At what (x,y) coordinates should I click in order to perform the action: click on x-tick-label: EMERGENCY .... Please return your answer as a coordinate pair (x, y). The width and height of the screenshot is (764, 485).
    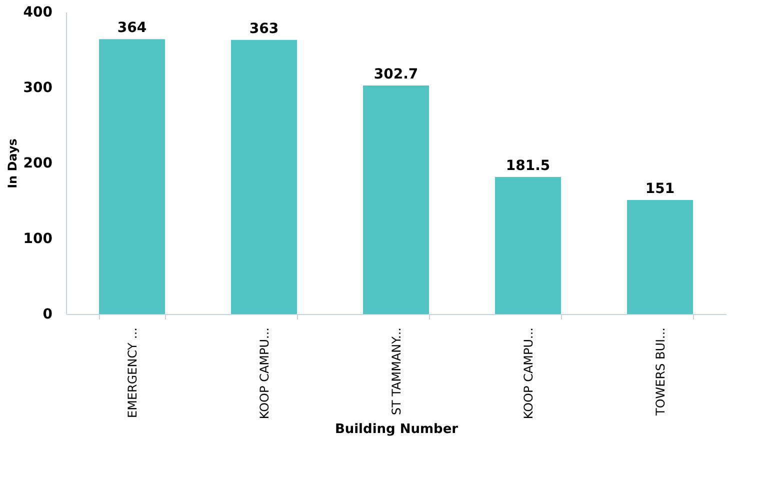
    Looking at the image, I should click on (133, 373).